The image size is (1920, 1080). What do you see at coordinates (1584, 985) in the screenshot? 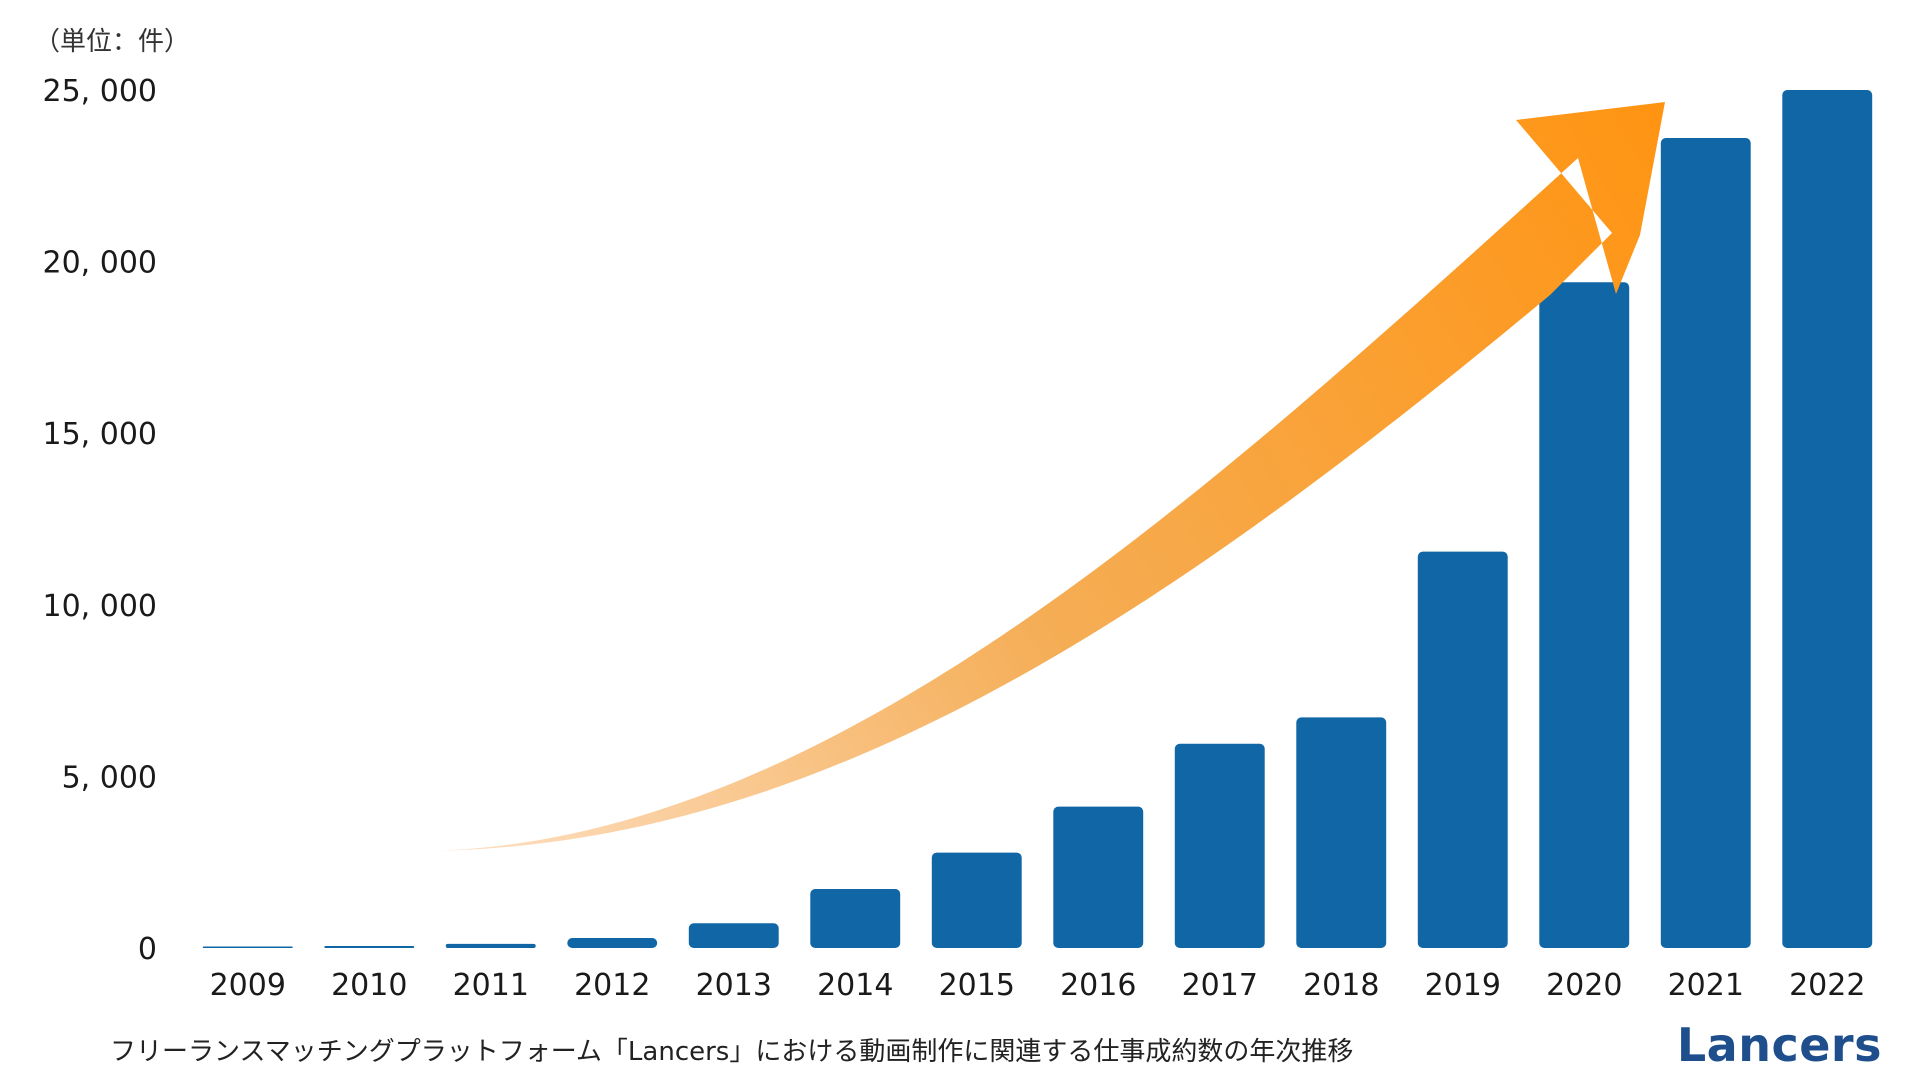
I see `x-tick-label: 2020` at bounding box center [1584, 985].